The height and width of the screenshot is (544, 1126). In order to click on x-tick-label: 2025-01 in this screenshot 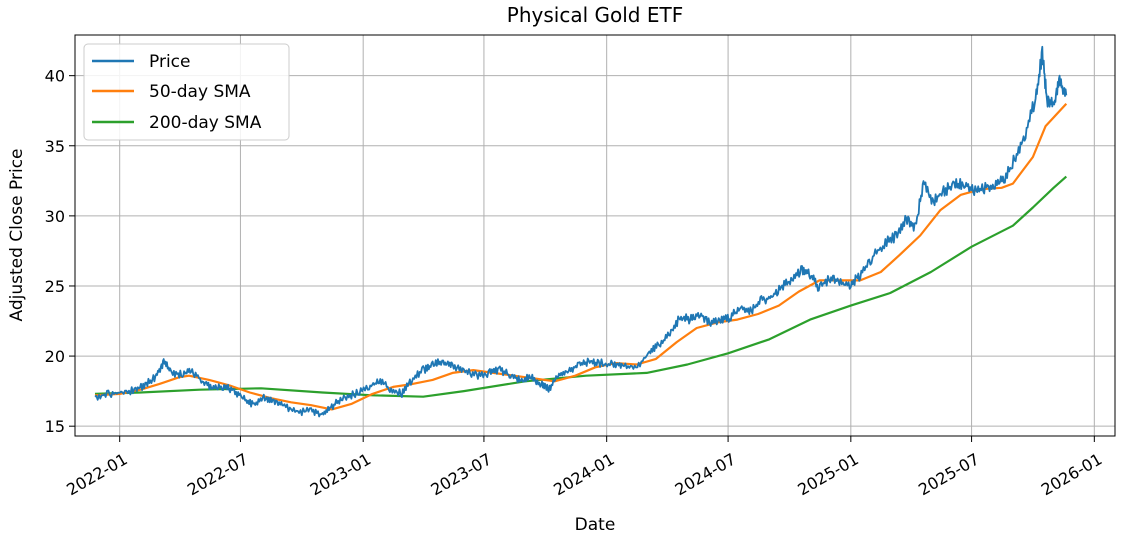, I will do `click(827, 474)`.